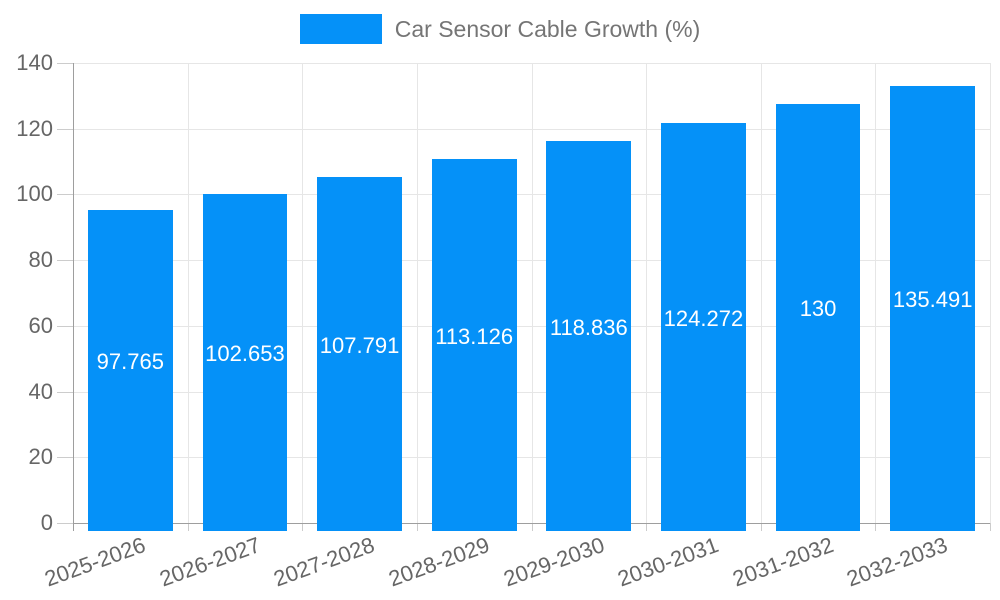  What do you see at coordinates (668, 562) in the screenshot?
I see `x-tick-label: 2030-2031` at bounding box center [668, 562].